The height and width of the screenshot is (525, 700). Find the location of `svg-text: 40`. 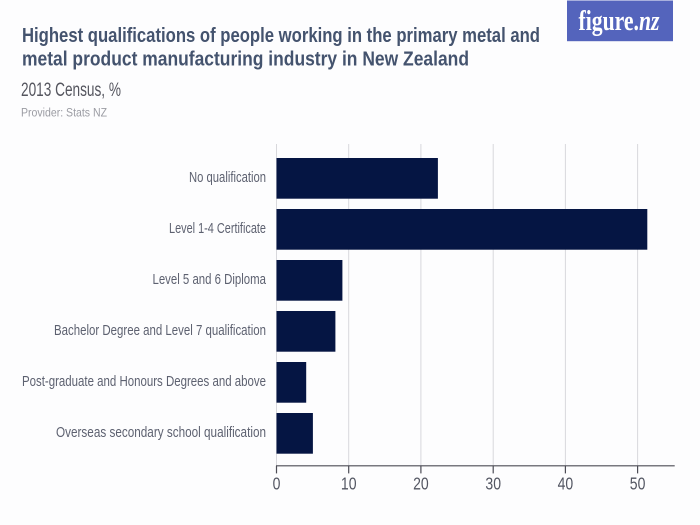

svg-text: 40 is located at coordinates (566, 484).